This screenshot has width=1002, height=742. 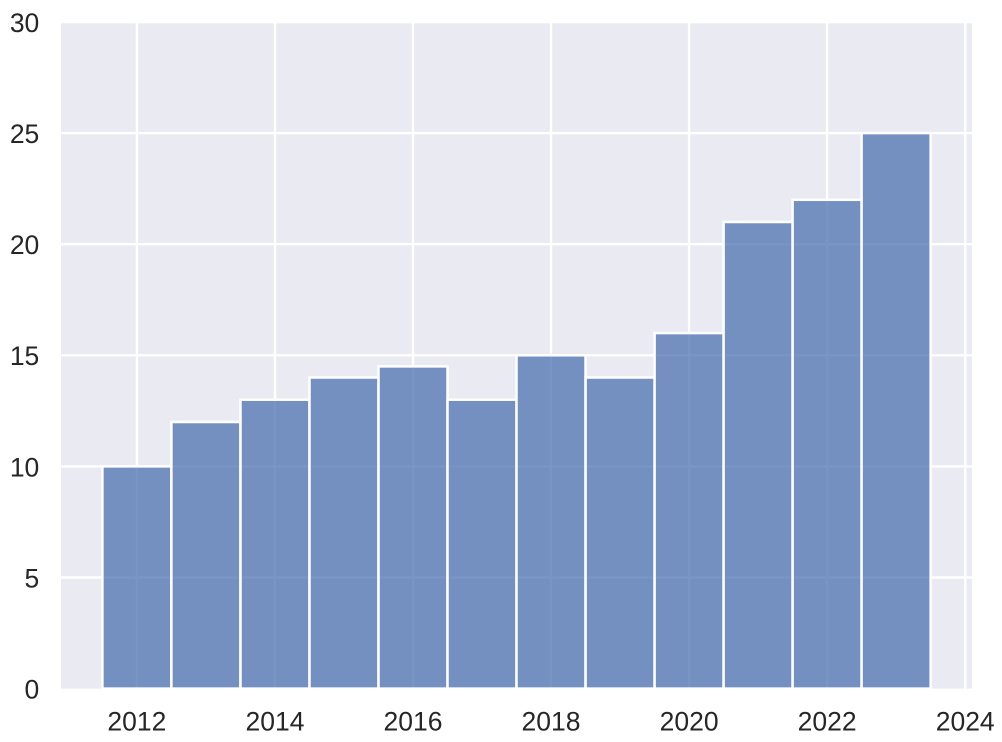 I want to click on svg-text: 2012, so click(x=136, y=721).